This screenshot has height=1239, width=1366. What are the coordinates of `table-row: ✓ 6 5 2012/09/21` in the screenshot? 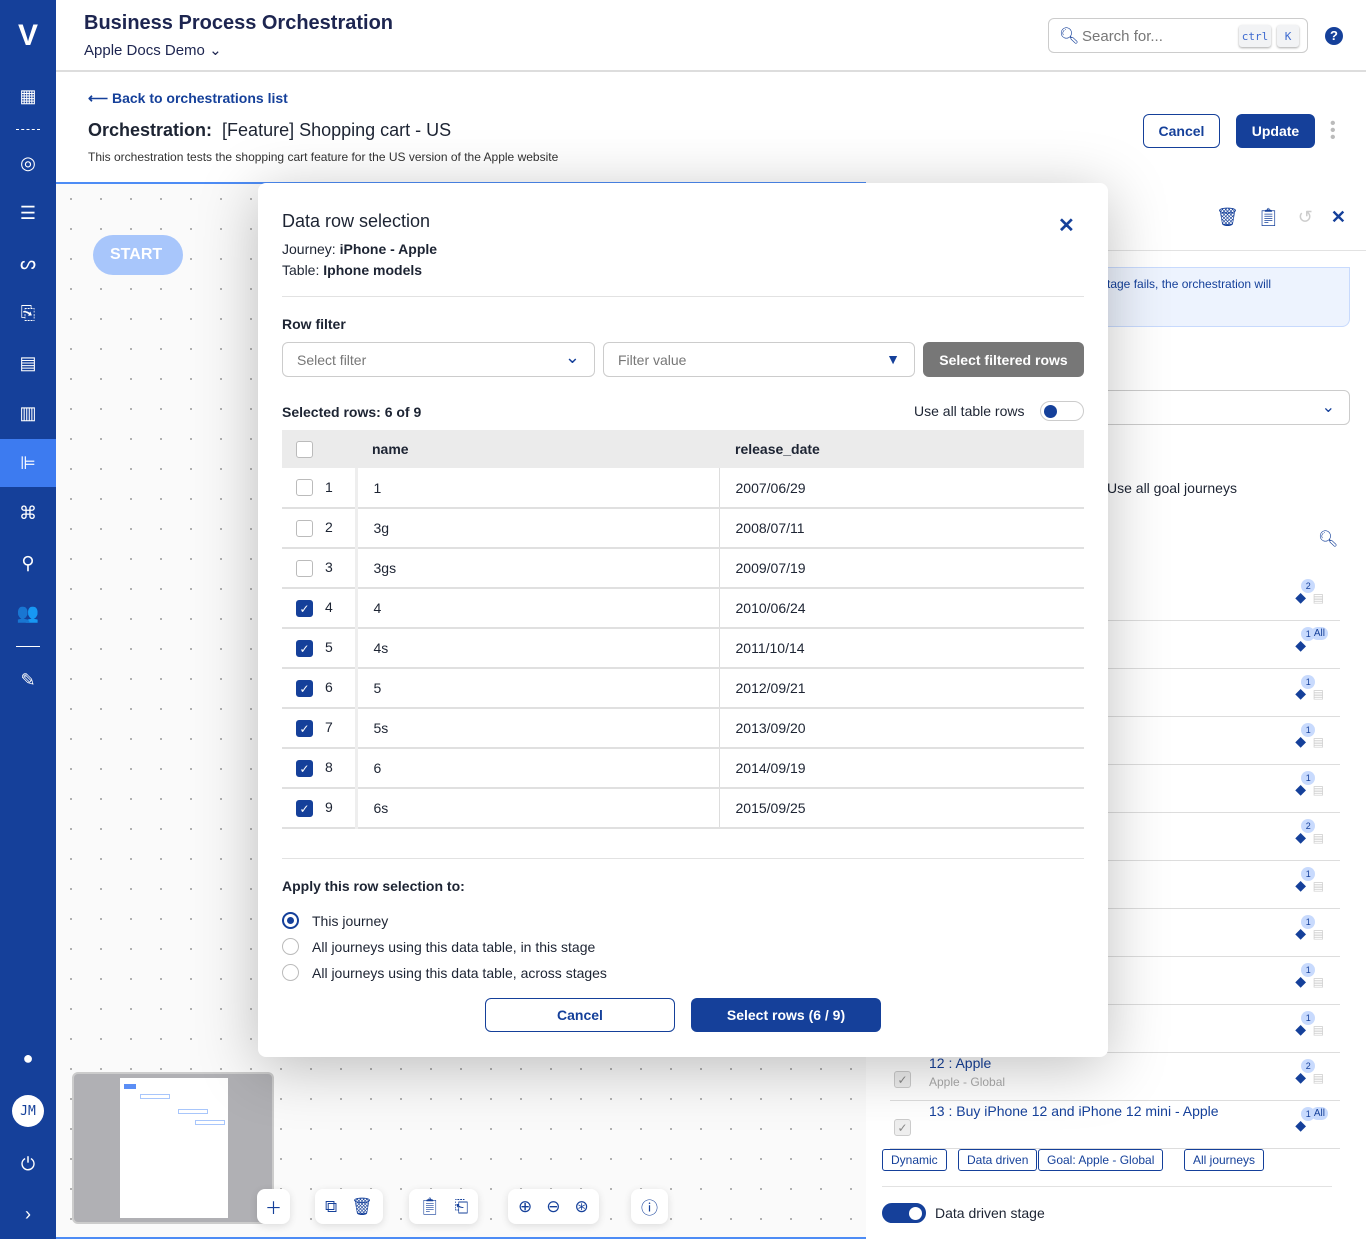 It's located at (683, 688).